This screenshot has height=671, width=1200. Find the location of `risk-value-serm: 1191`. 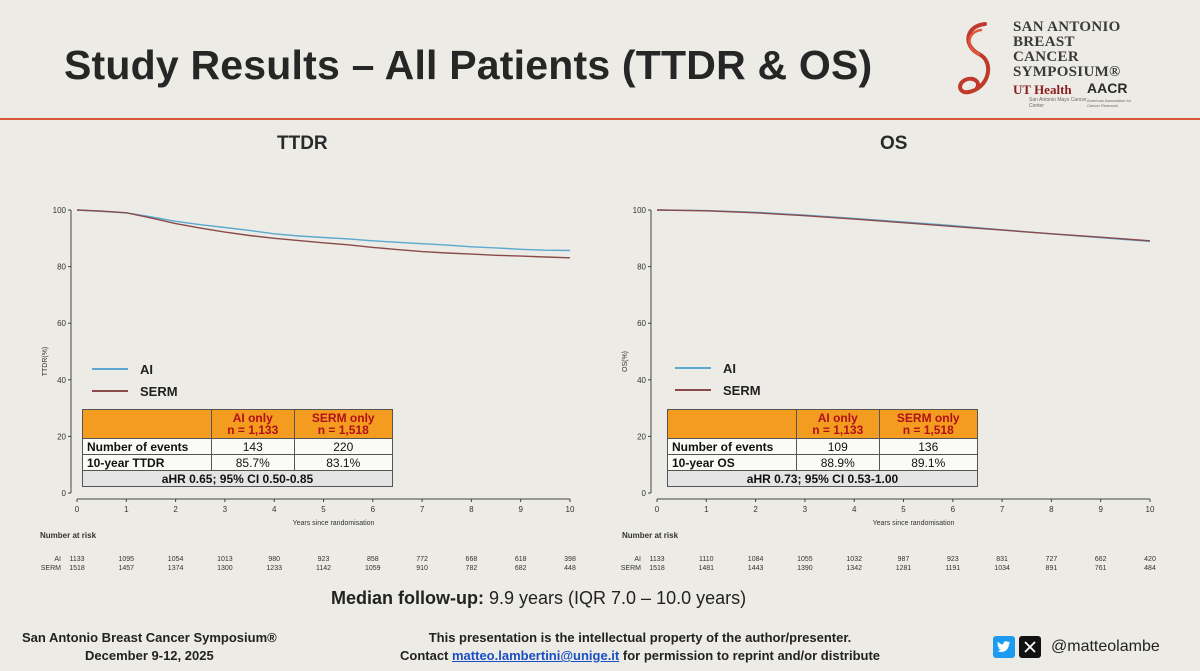

risk-value-serm: 1191 is located at coordinates (952, 568).